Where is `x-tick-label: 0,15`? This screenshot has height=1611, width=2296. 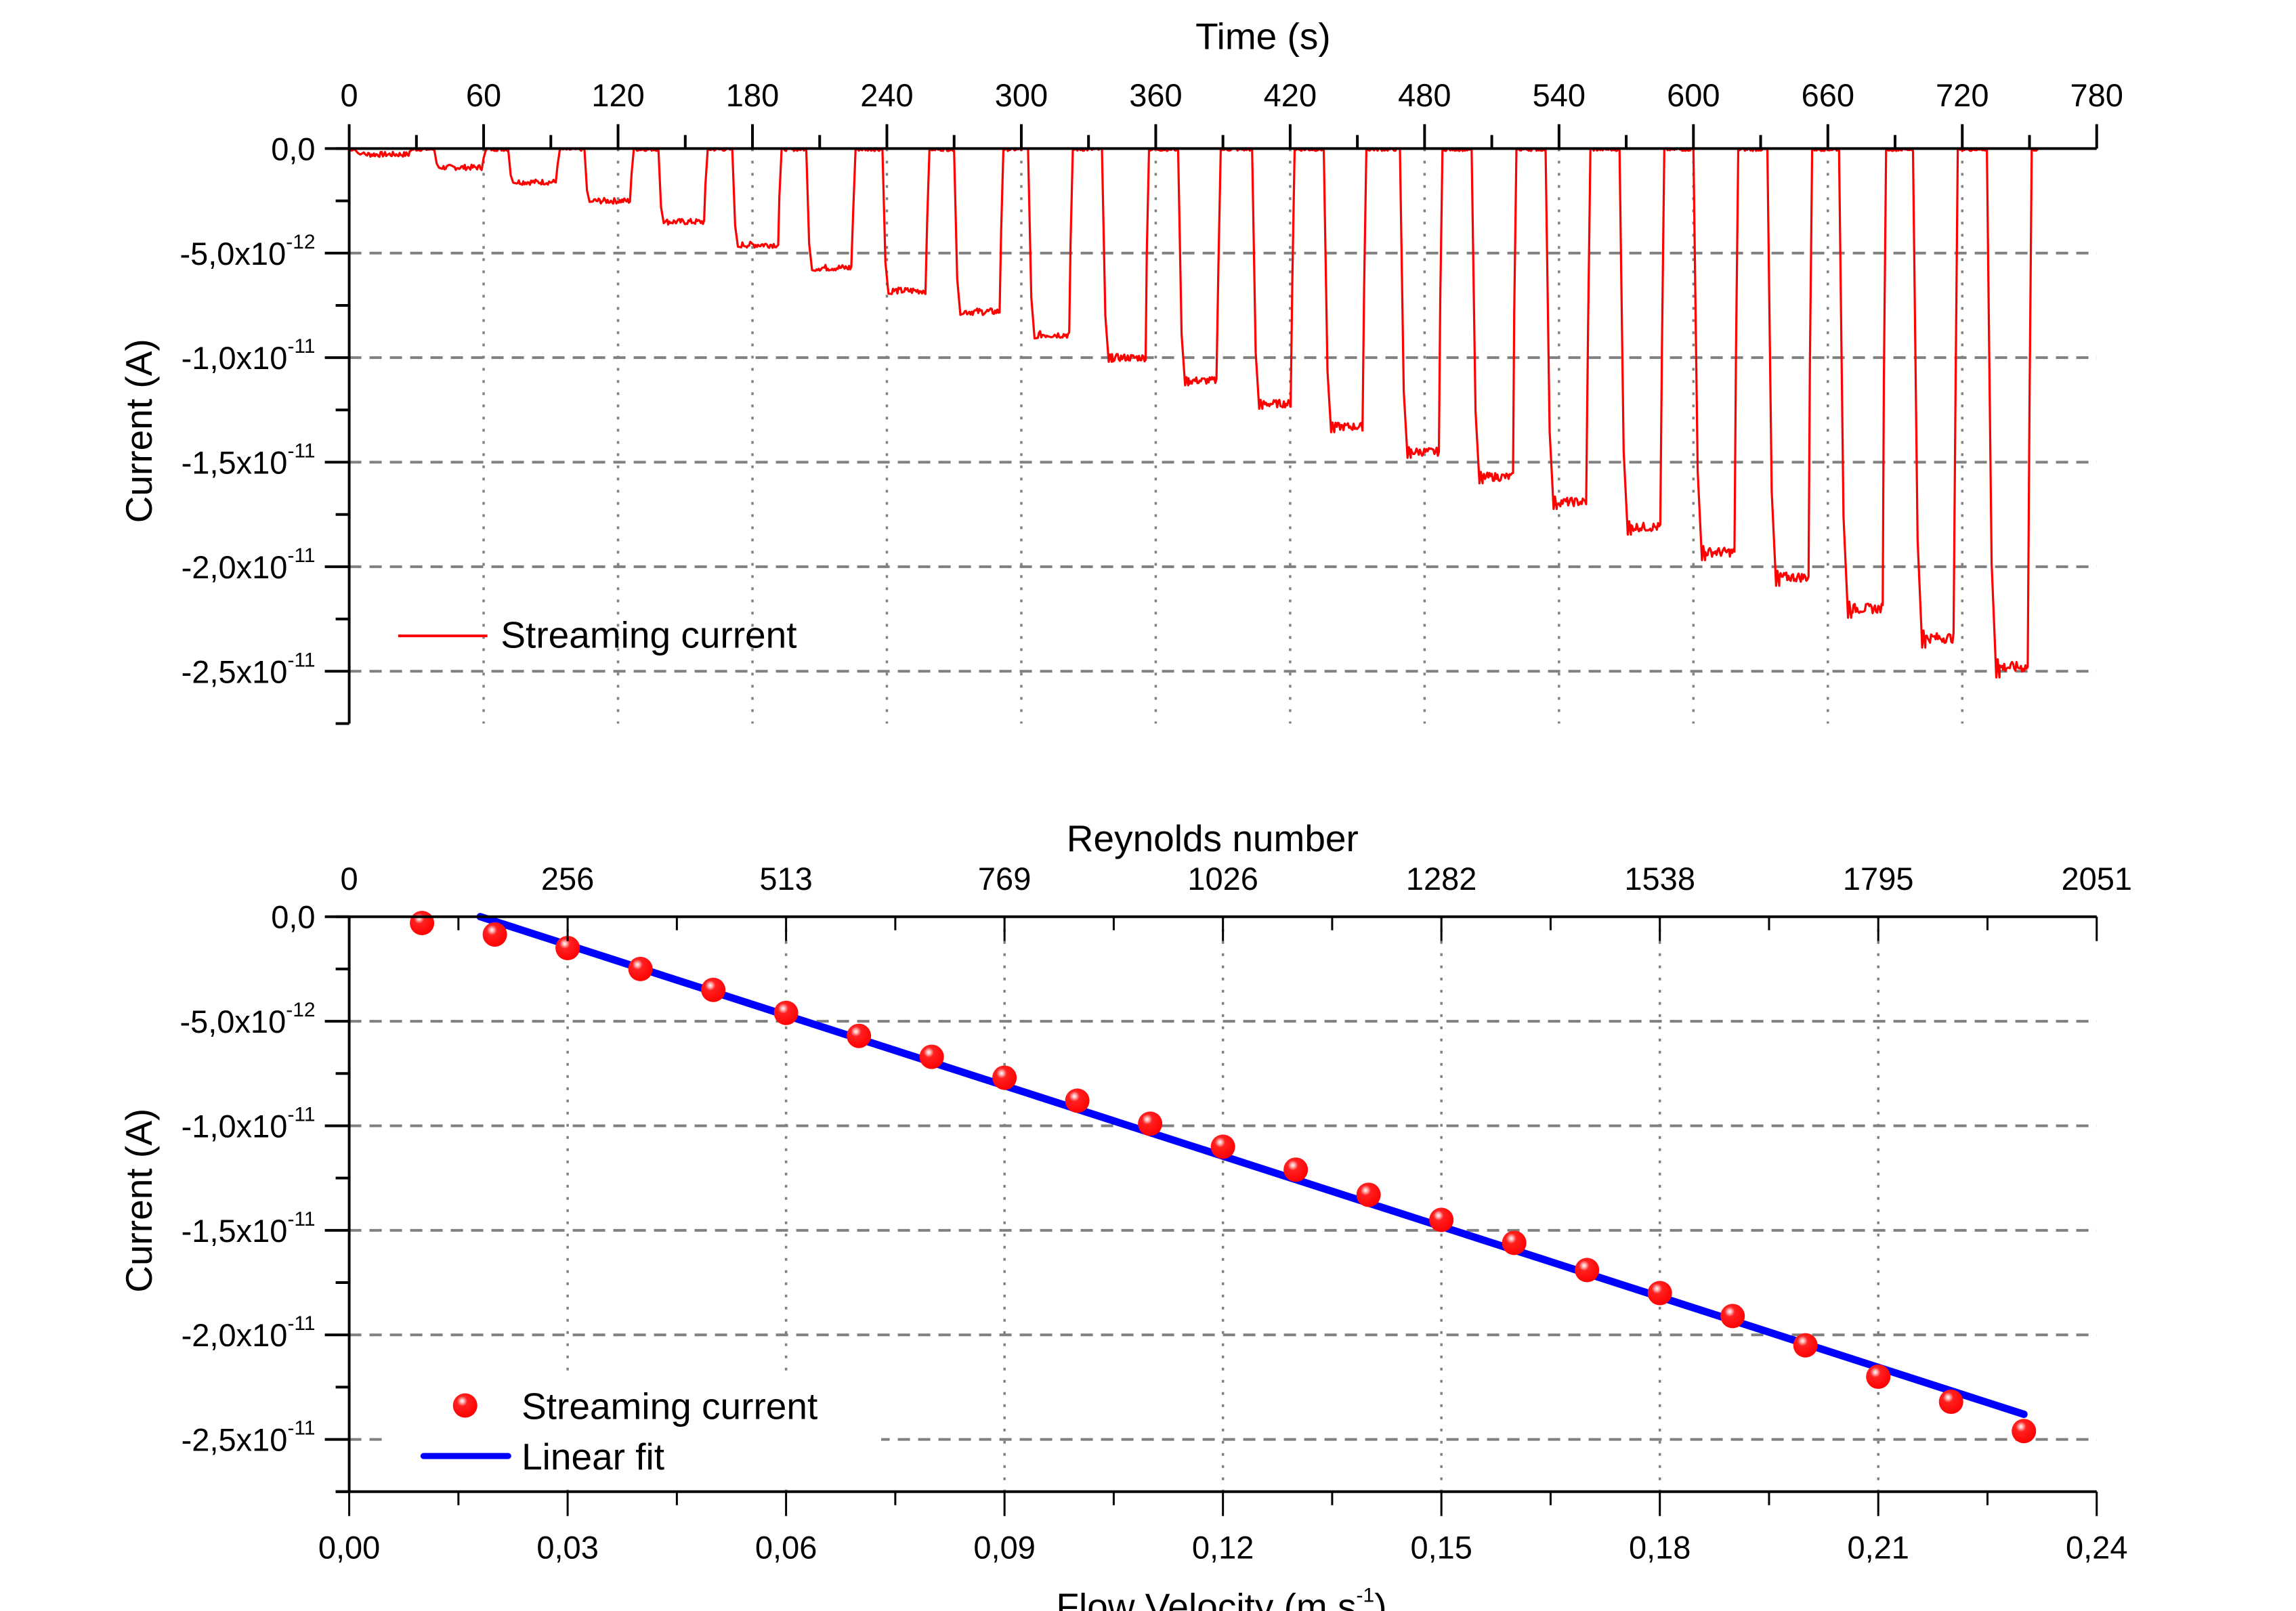 x-tick-label: 0,15 is located at coordinates (1441, 1548).